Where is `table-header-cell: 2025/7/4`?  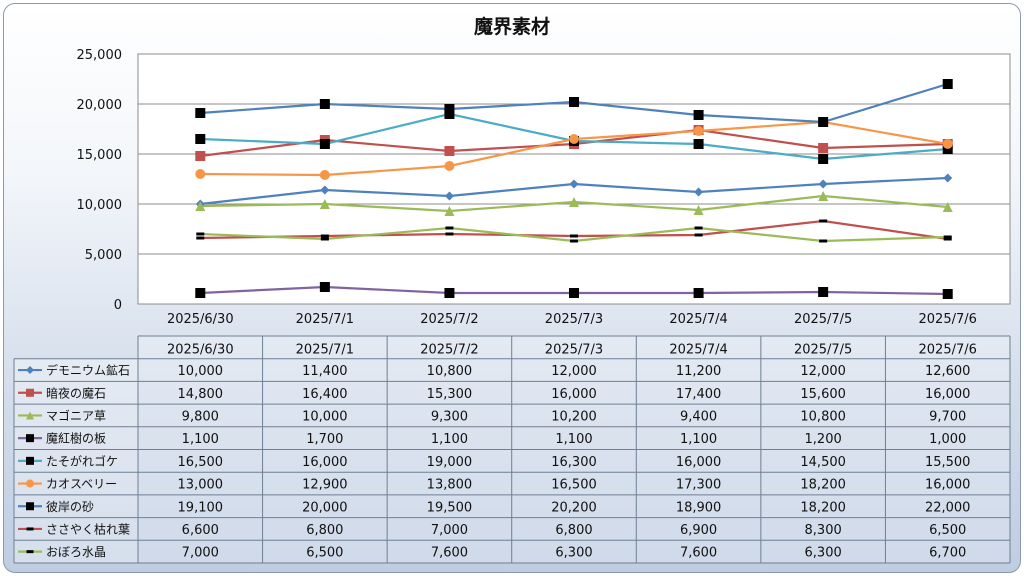
table-header-cell: 2025/7/4 is located at coordinates (698, 350).